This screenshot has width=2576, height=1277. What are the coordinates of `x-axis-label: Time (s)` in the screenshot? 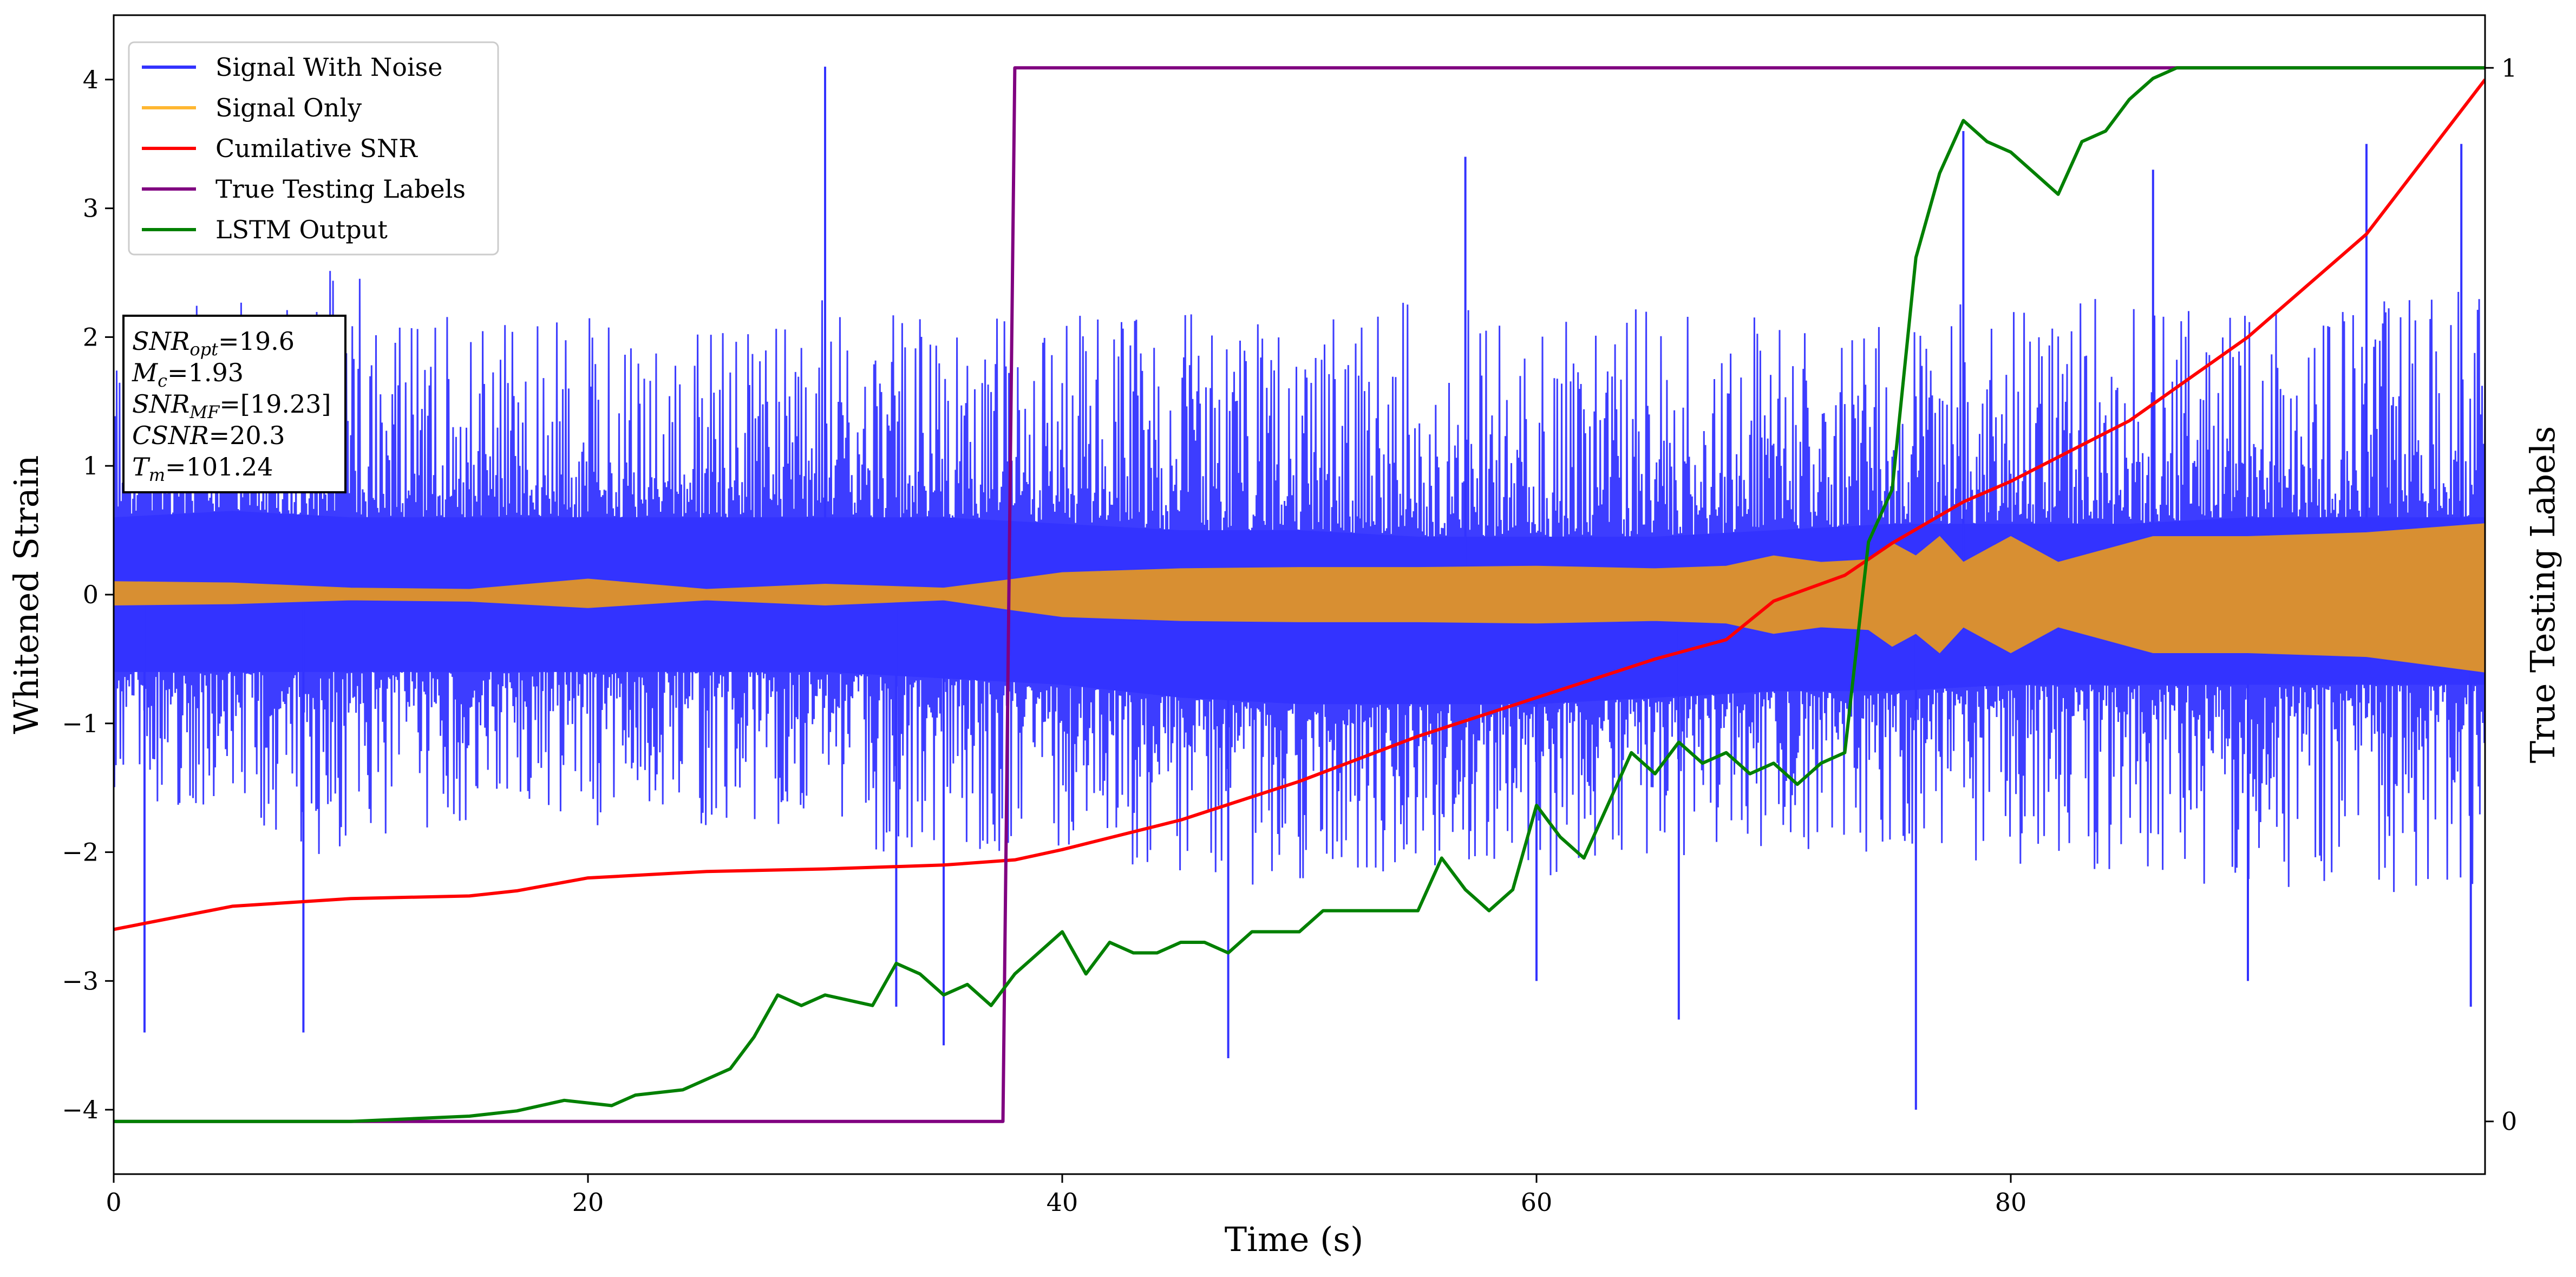 It's located at (1294, 1239).